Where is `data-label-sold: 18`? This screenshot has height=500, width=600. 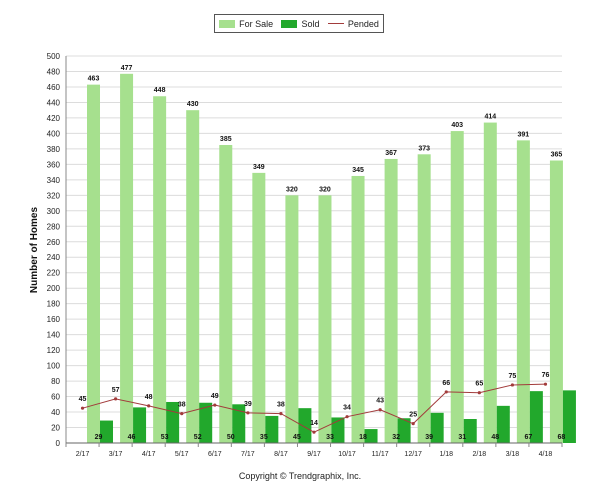
data-label-sold: 18 is located at coordinates (363, 437).